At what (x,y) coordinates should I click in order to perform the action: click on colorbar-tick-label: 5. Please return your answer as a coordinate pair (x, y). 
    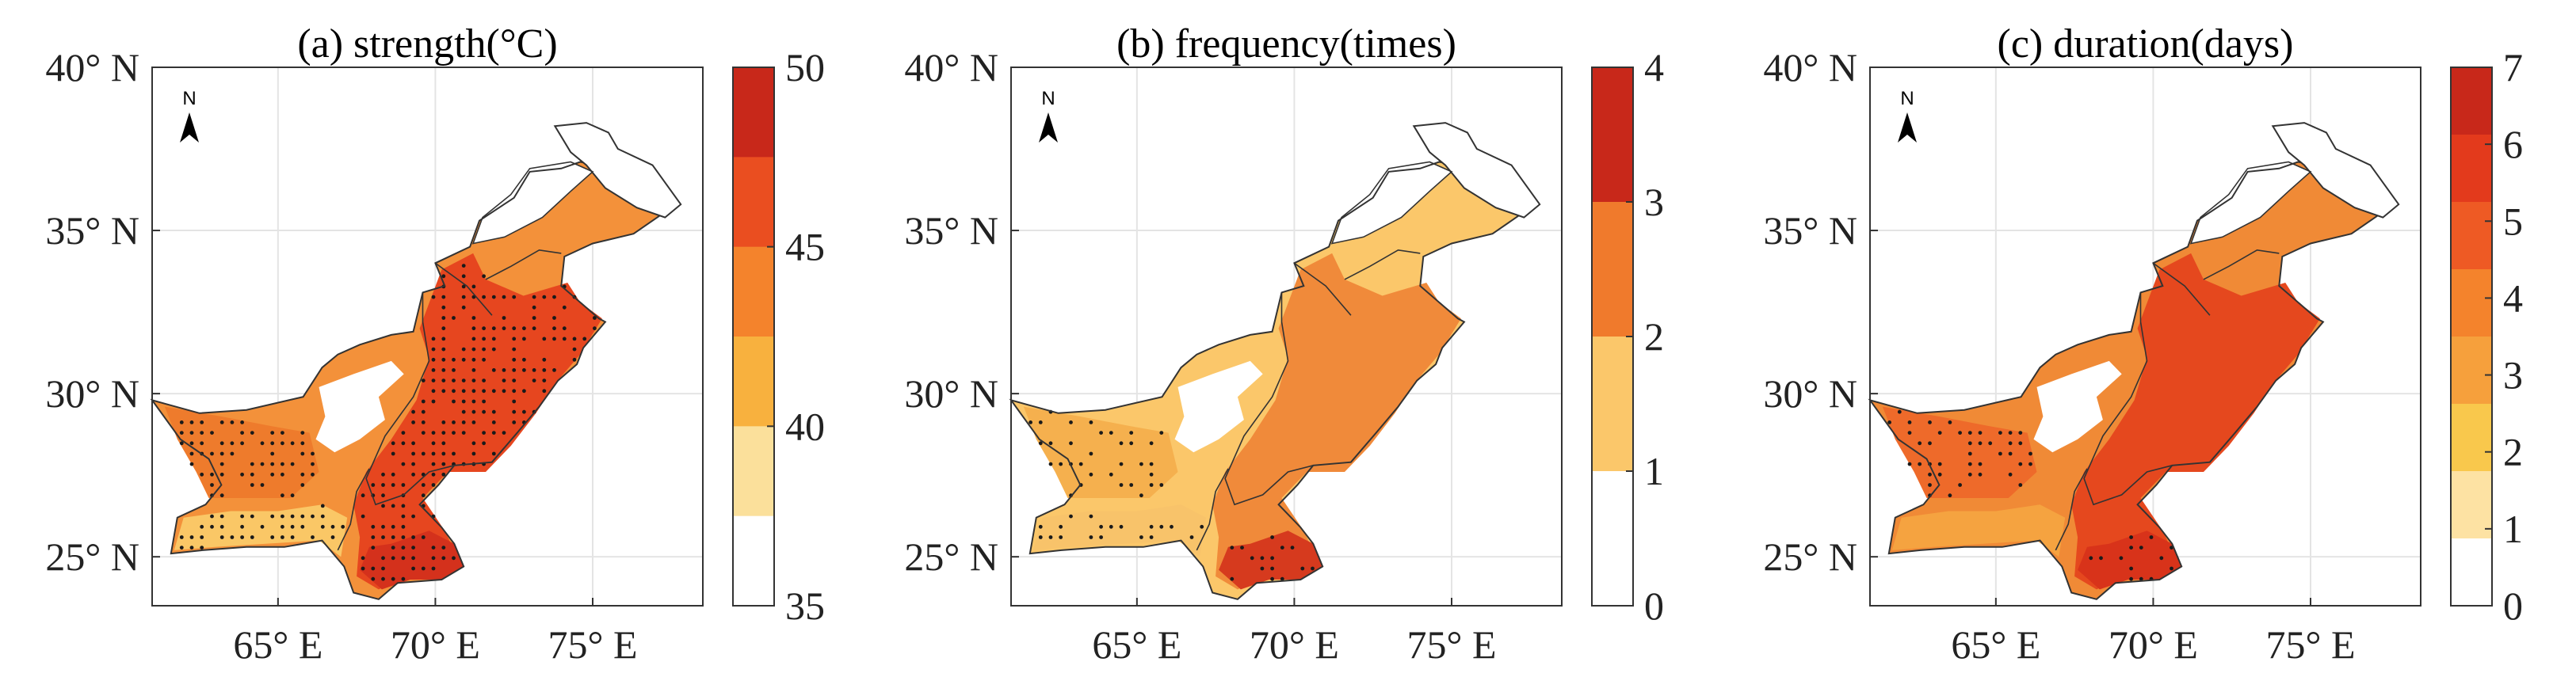
    Looking at the image, I should click on (2513, 221).